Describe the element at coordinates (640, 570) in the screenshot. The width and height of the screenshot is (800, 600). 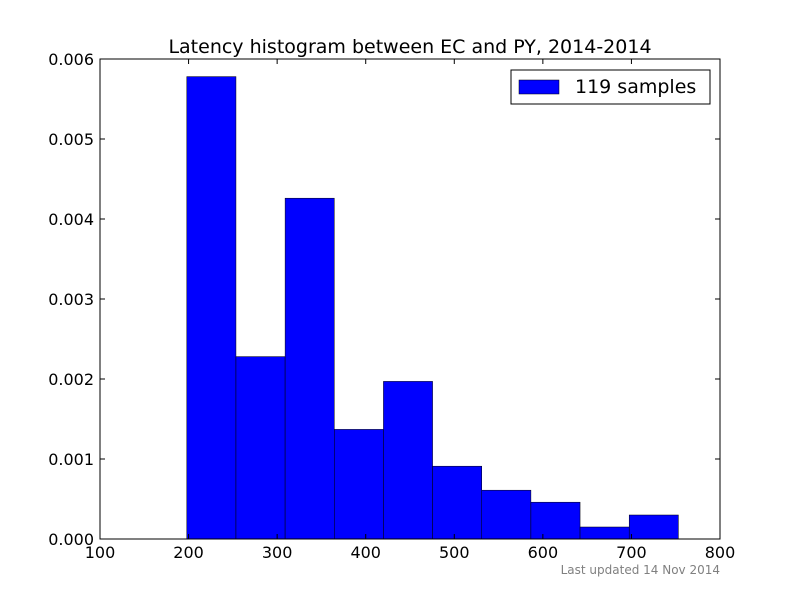
I see `last-updated-note: Last updated 14 Nov 2014` at that location.